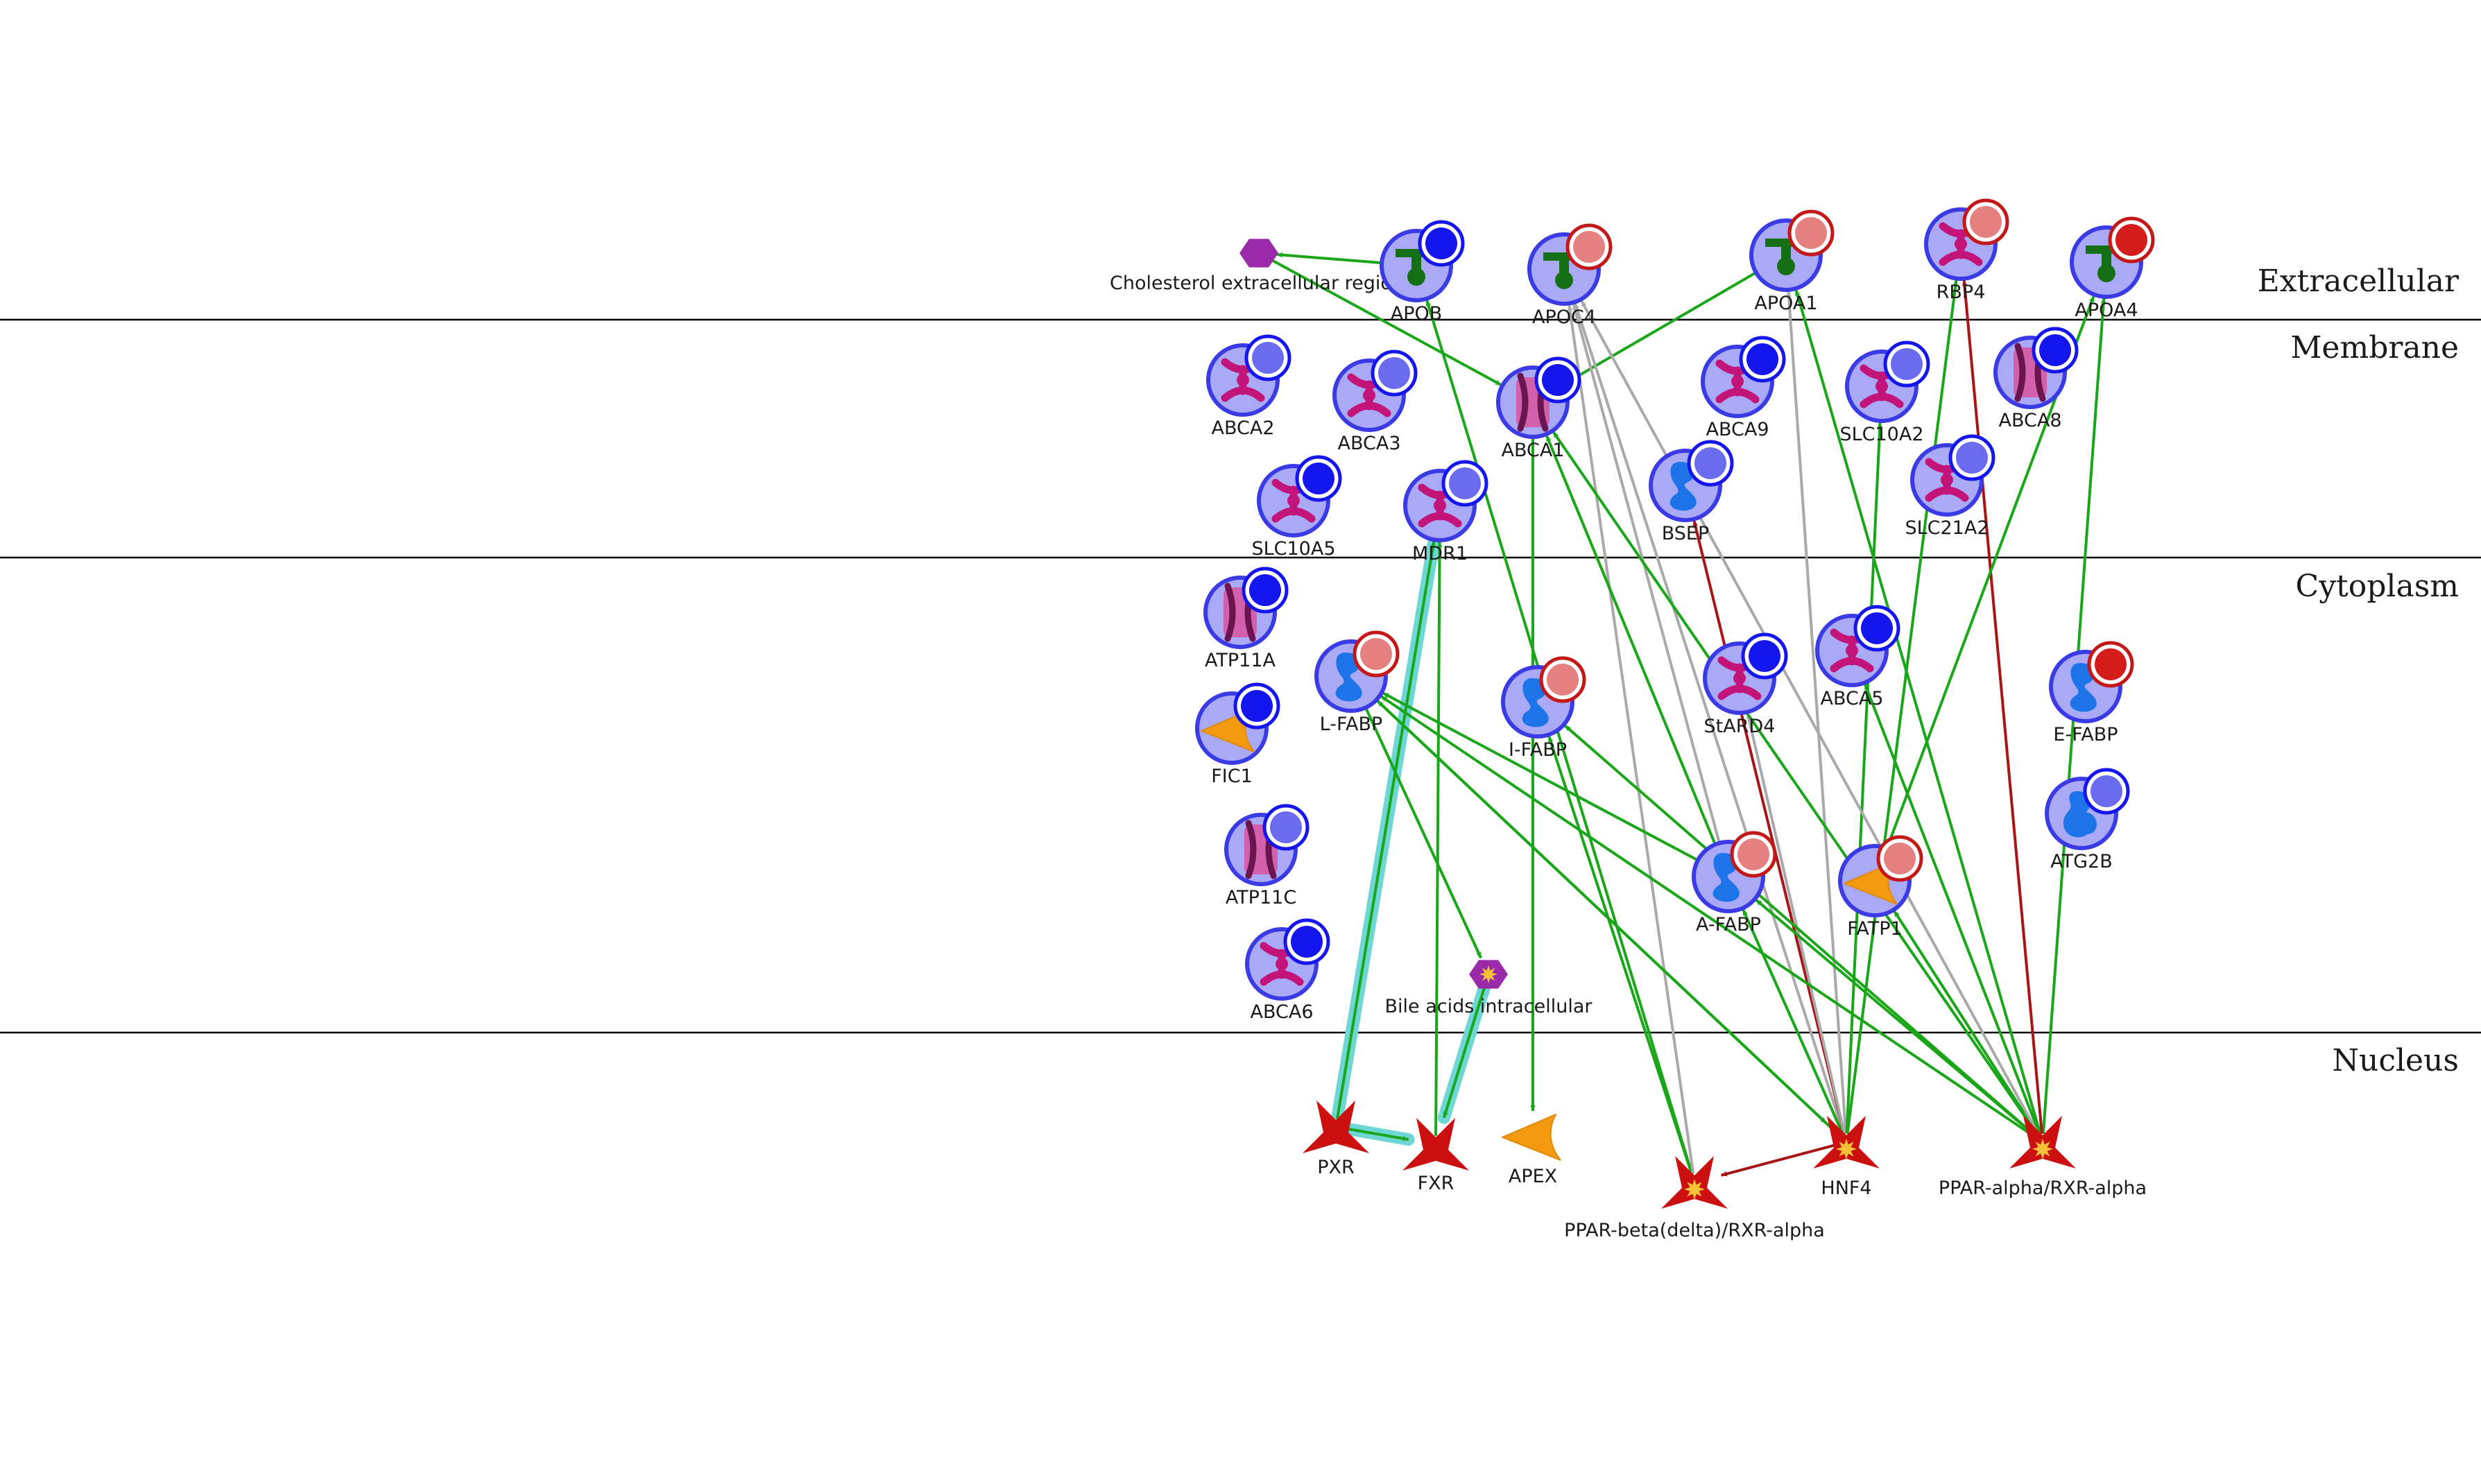 Image resolution: width=2481 pixels, height=1484 pixels. I want to click on node-label: ABCA9, so click(1737, 429).